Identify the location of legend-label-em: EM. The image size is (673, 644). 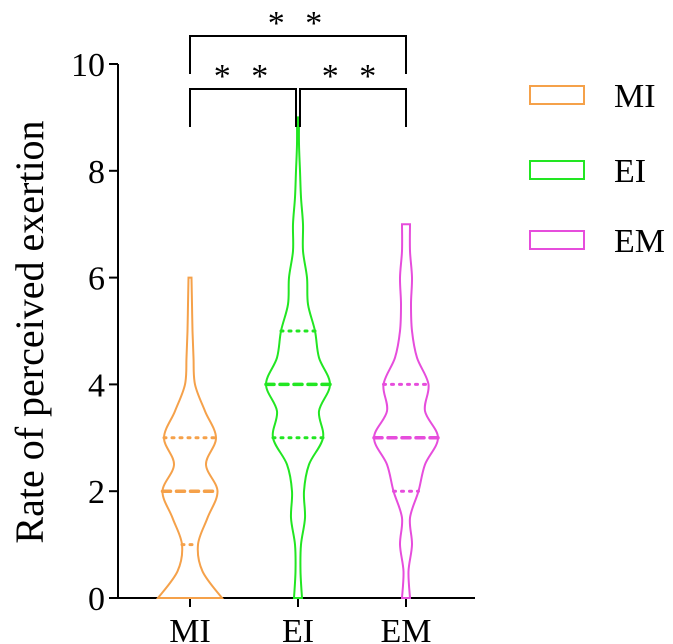
(639, 241).